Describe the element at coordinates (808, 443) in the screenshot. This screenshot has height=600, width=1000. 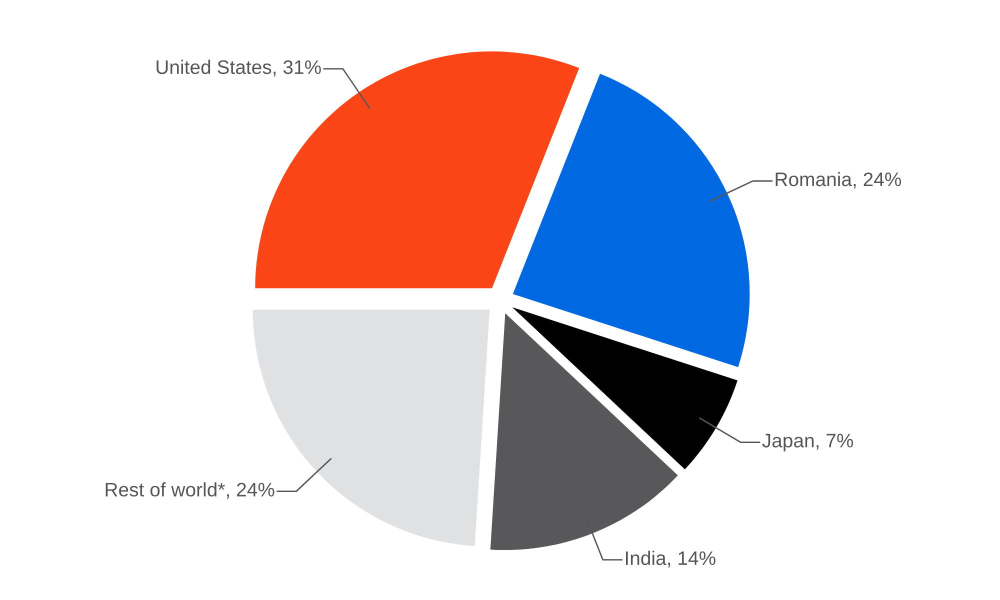
I see `slice-label: Japan, 7%` at that location.